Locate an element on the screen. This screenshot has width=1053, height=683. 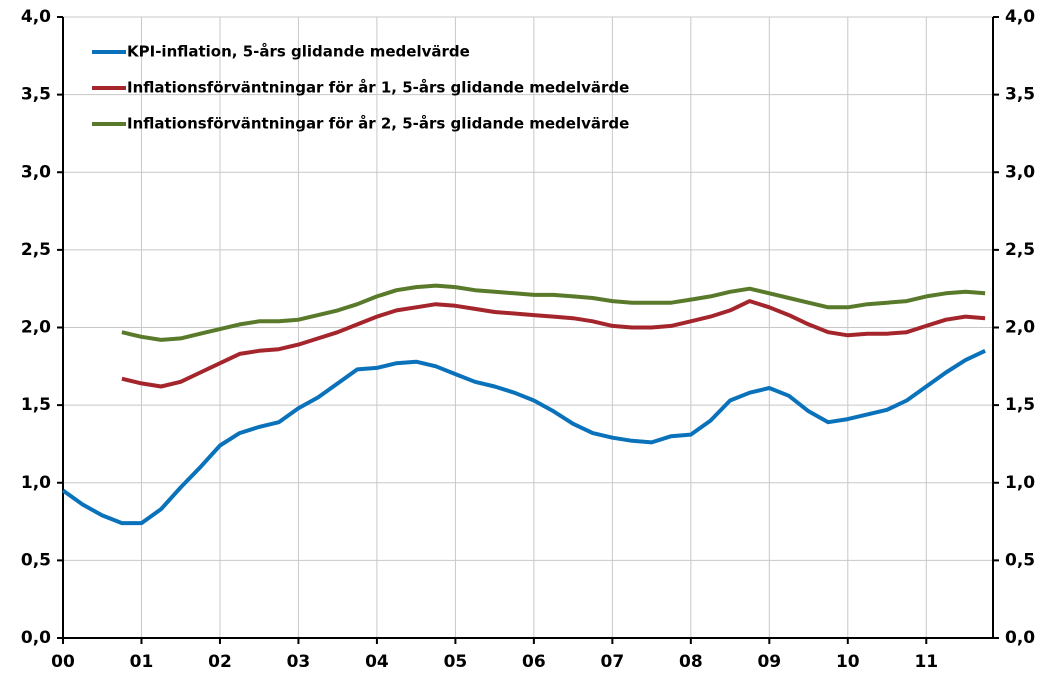
y-tick-label: 1,0 is located at coordinates (36, 483).